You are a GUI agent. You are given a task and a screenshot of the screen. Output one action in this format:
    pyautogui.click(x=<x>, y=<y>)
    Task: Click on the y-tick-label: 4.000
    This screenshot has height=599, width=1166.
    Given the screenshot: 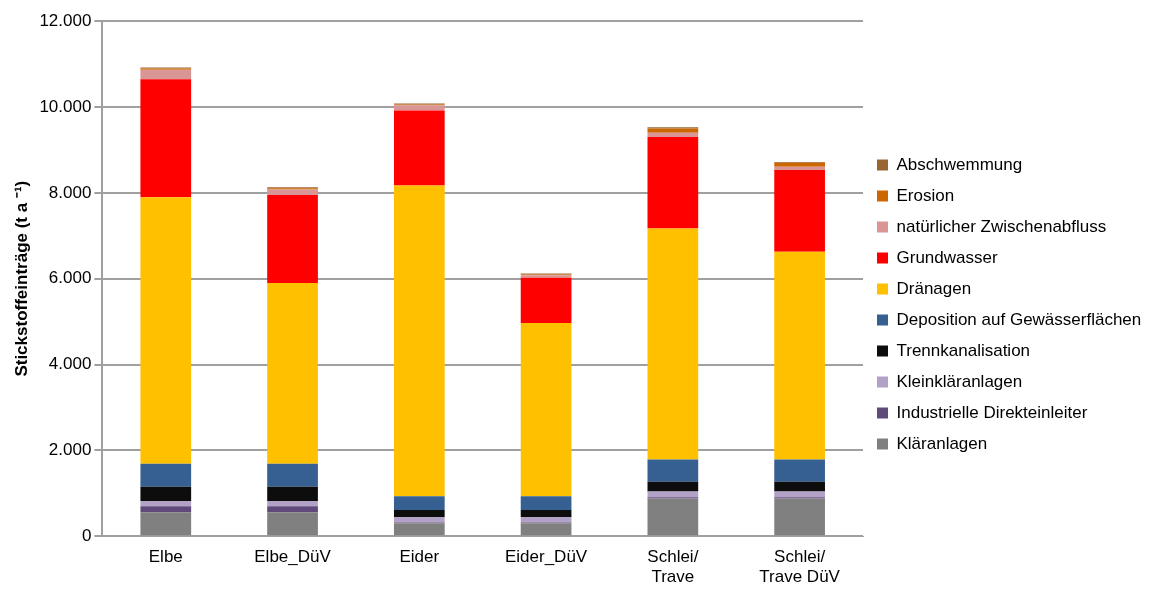 What is the action you would take?
    pyautogui.click(x=70, y=364)
    